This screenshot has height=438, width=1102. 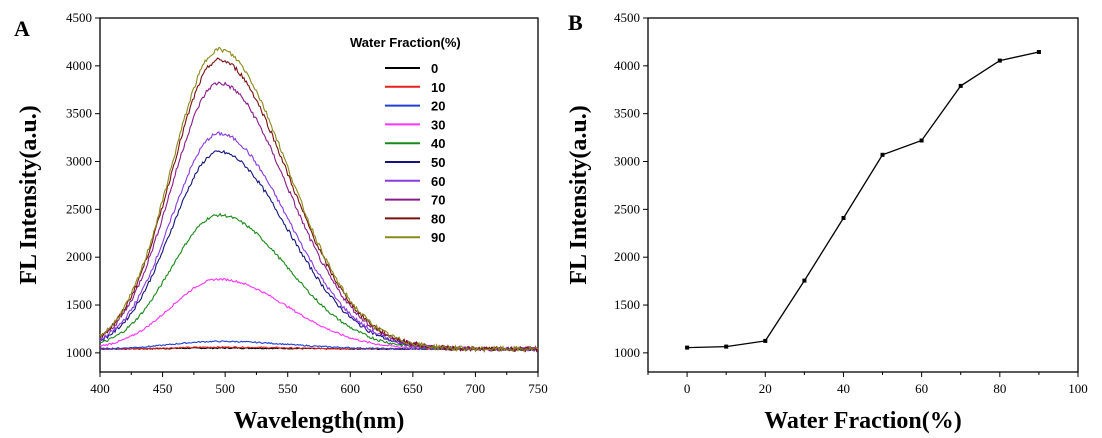 I want to click on panel-a-legend: Water Fraction(%) 0 10 20 30 40 50 60 70 80 90, so click(x=405, y=140).